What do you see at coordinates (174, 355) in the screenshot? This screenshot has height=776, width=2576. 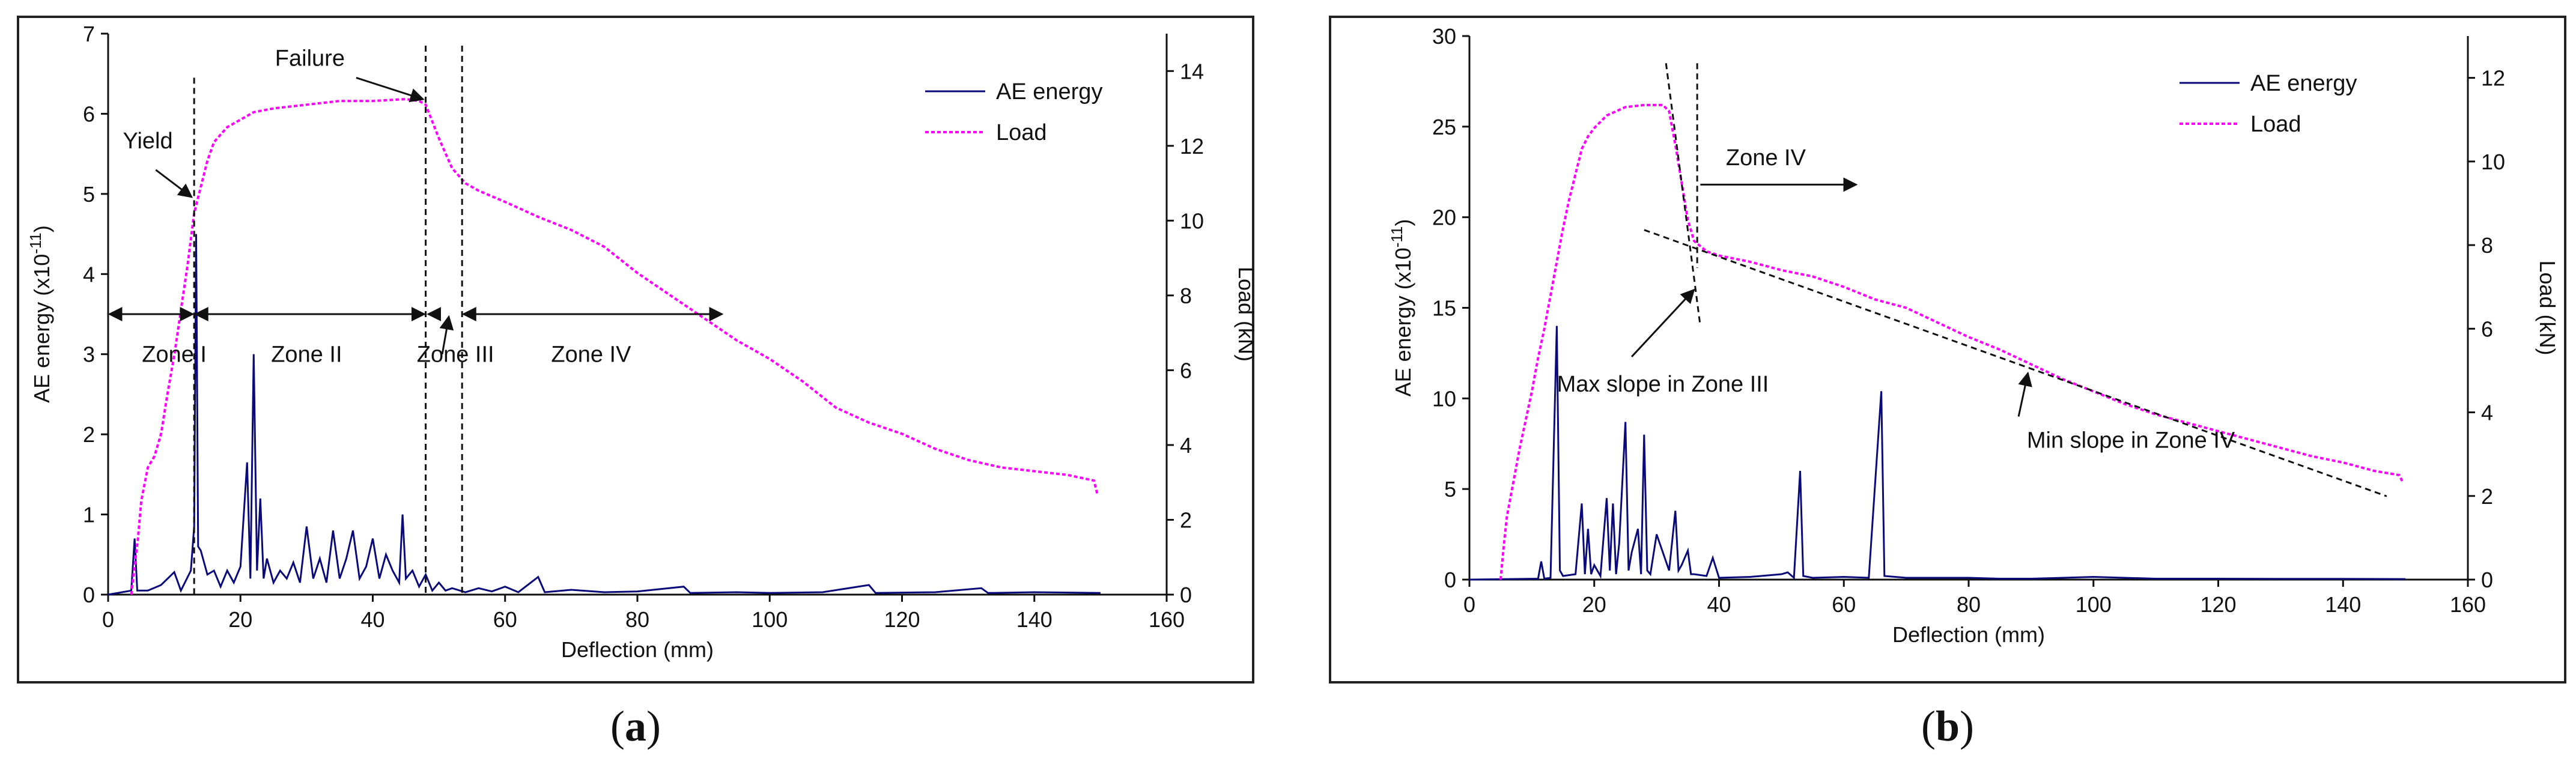 I see `zone-label: Zone I` at bounding box center [174, 355].